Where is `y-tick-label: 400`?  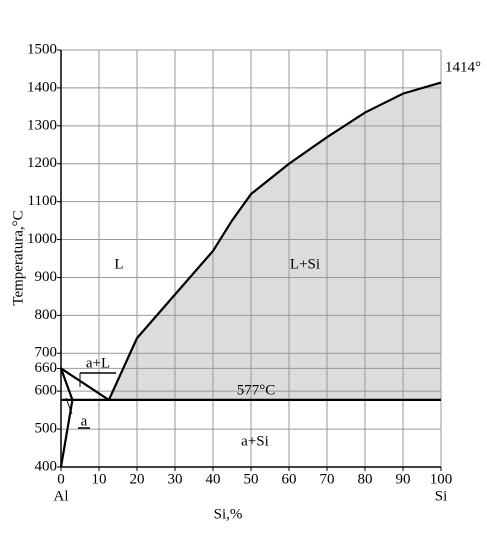 y-tick-label: 400 is located at coordinates (46, 466).